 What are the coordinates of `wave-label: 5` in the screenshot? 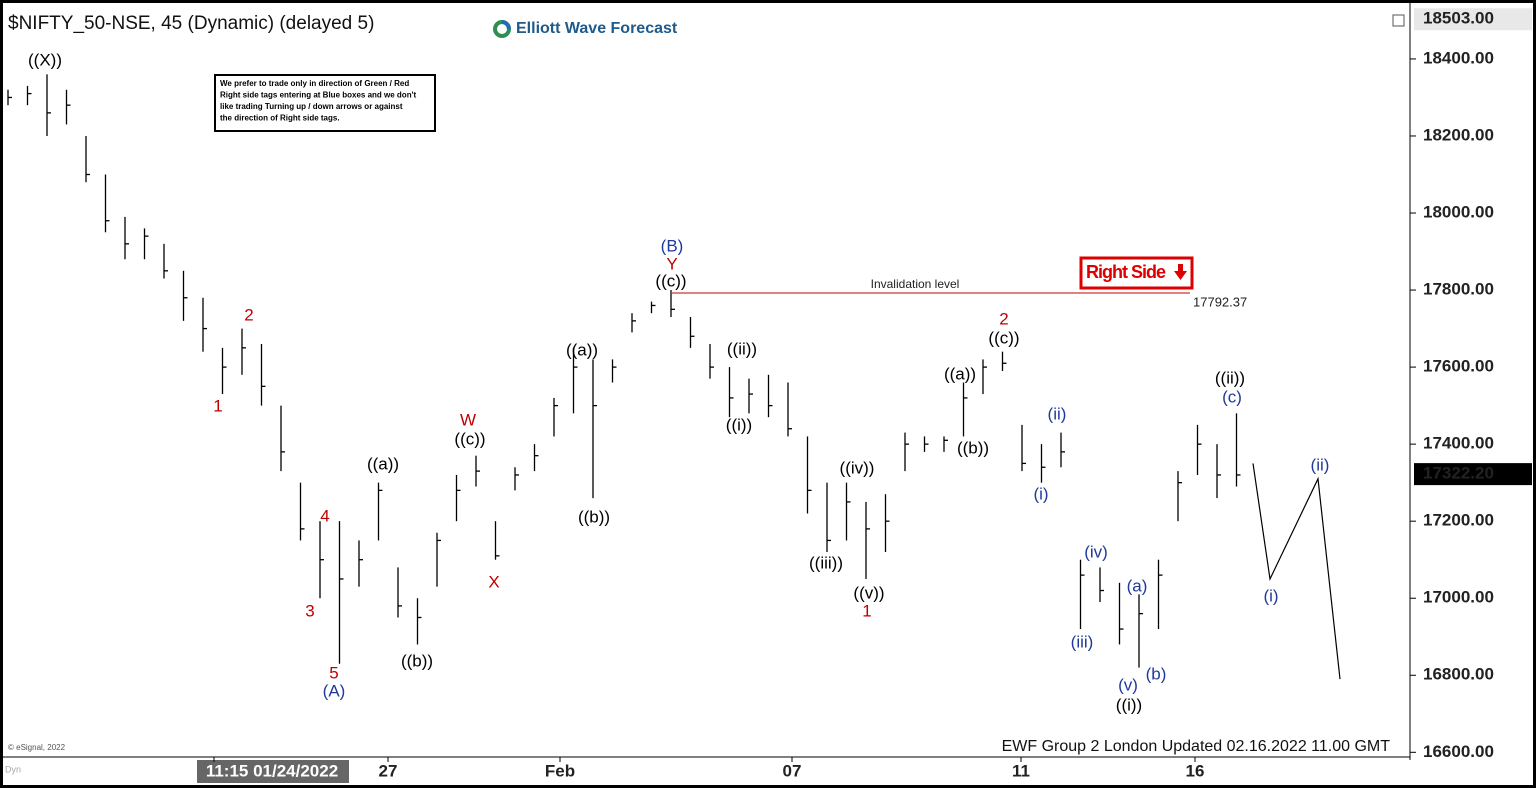 It's located at (333, 672).